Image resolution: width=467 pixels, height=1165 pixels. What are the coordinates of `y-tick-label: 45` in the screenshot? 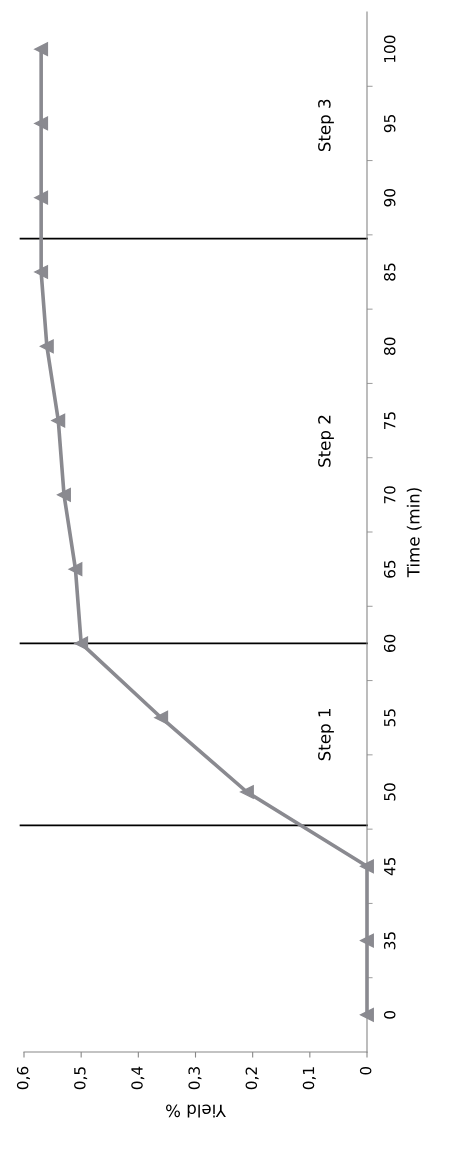 It's located at (390, 866).